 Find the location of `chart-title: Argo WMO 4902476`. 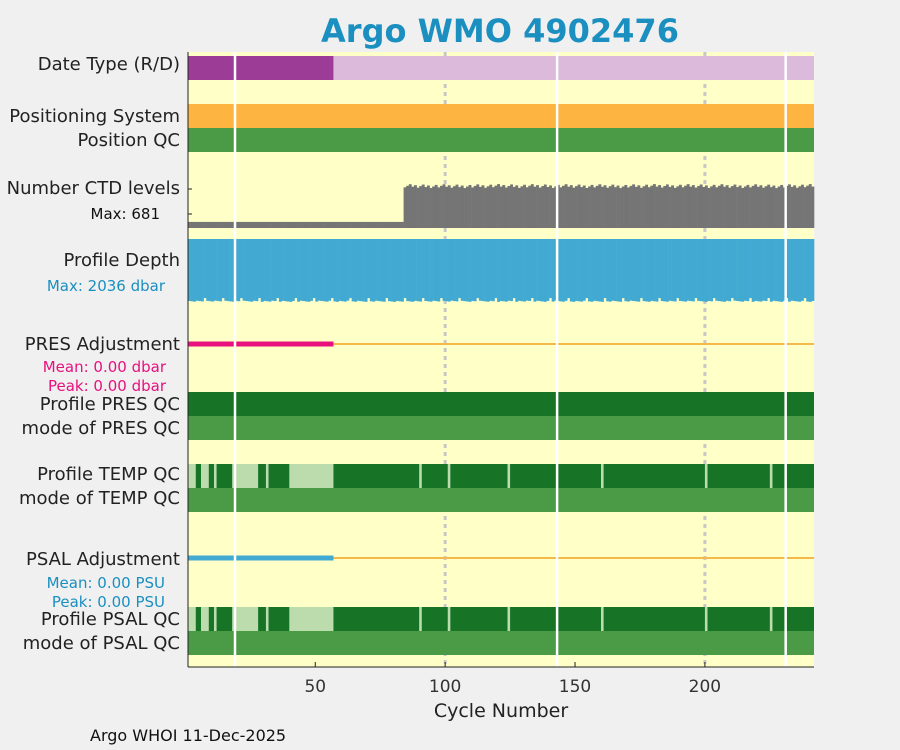

chart-title: Argo WMO 4902476 is located at coordinates (500, 31).